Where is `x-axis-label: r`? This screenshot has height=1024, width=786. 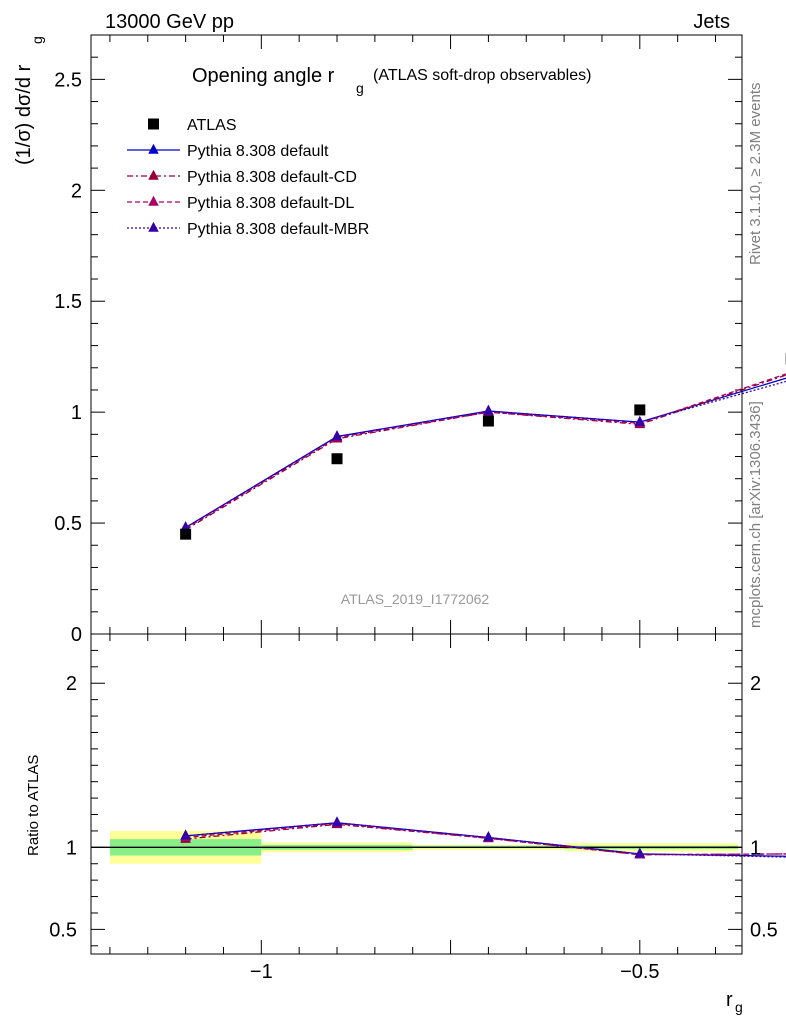 x-axis-label: r is located at coordinates (729, 1000).